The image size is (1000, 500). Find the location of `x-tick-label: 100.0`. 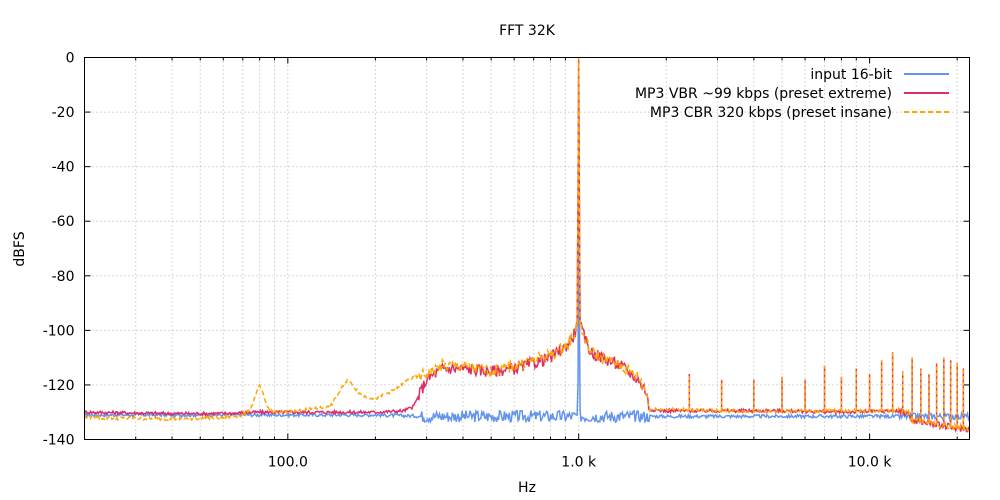

x-tick-label: 100.0 is located at coordinates (288, 463).